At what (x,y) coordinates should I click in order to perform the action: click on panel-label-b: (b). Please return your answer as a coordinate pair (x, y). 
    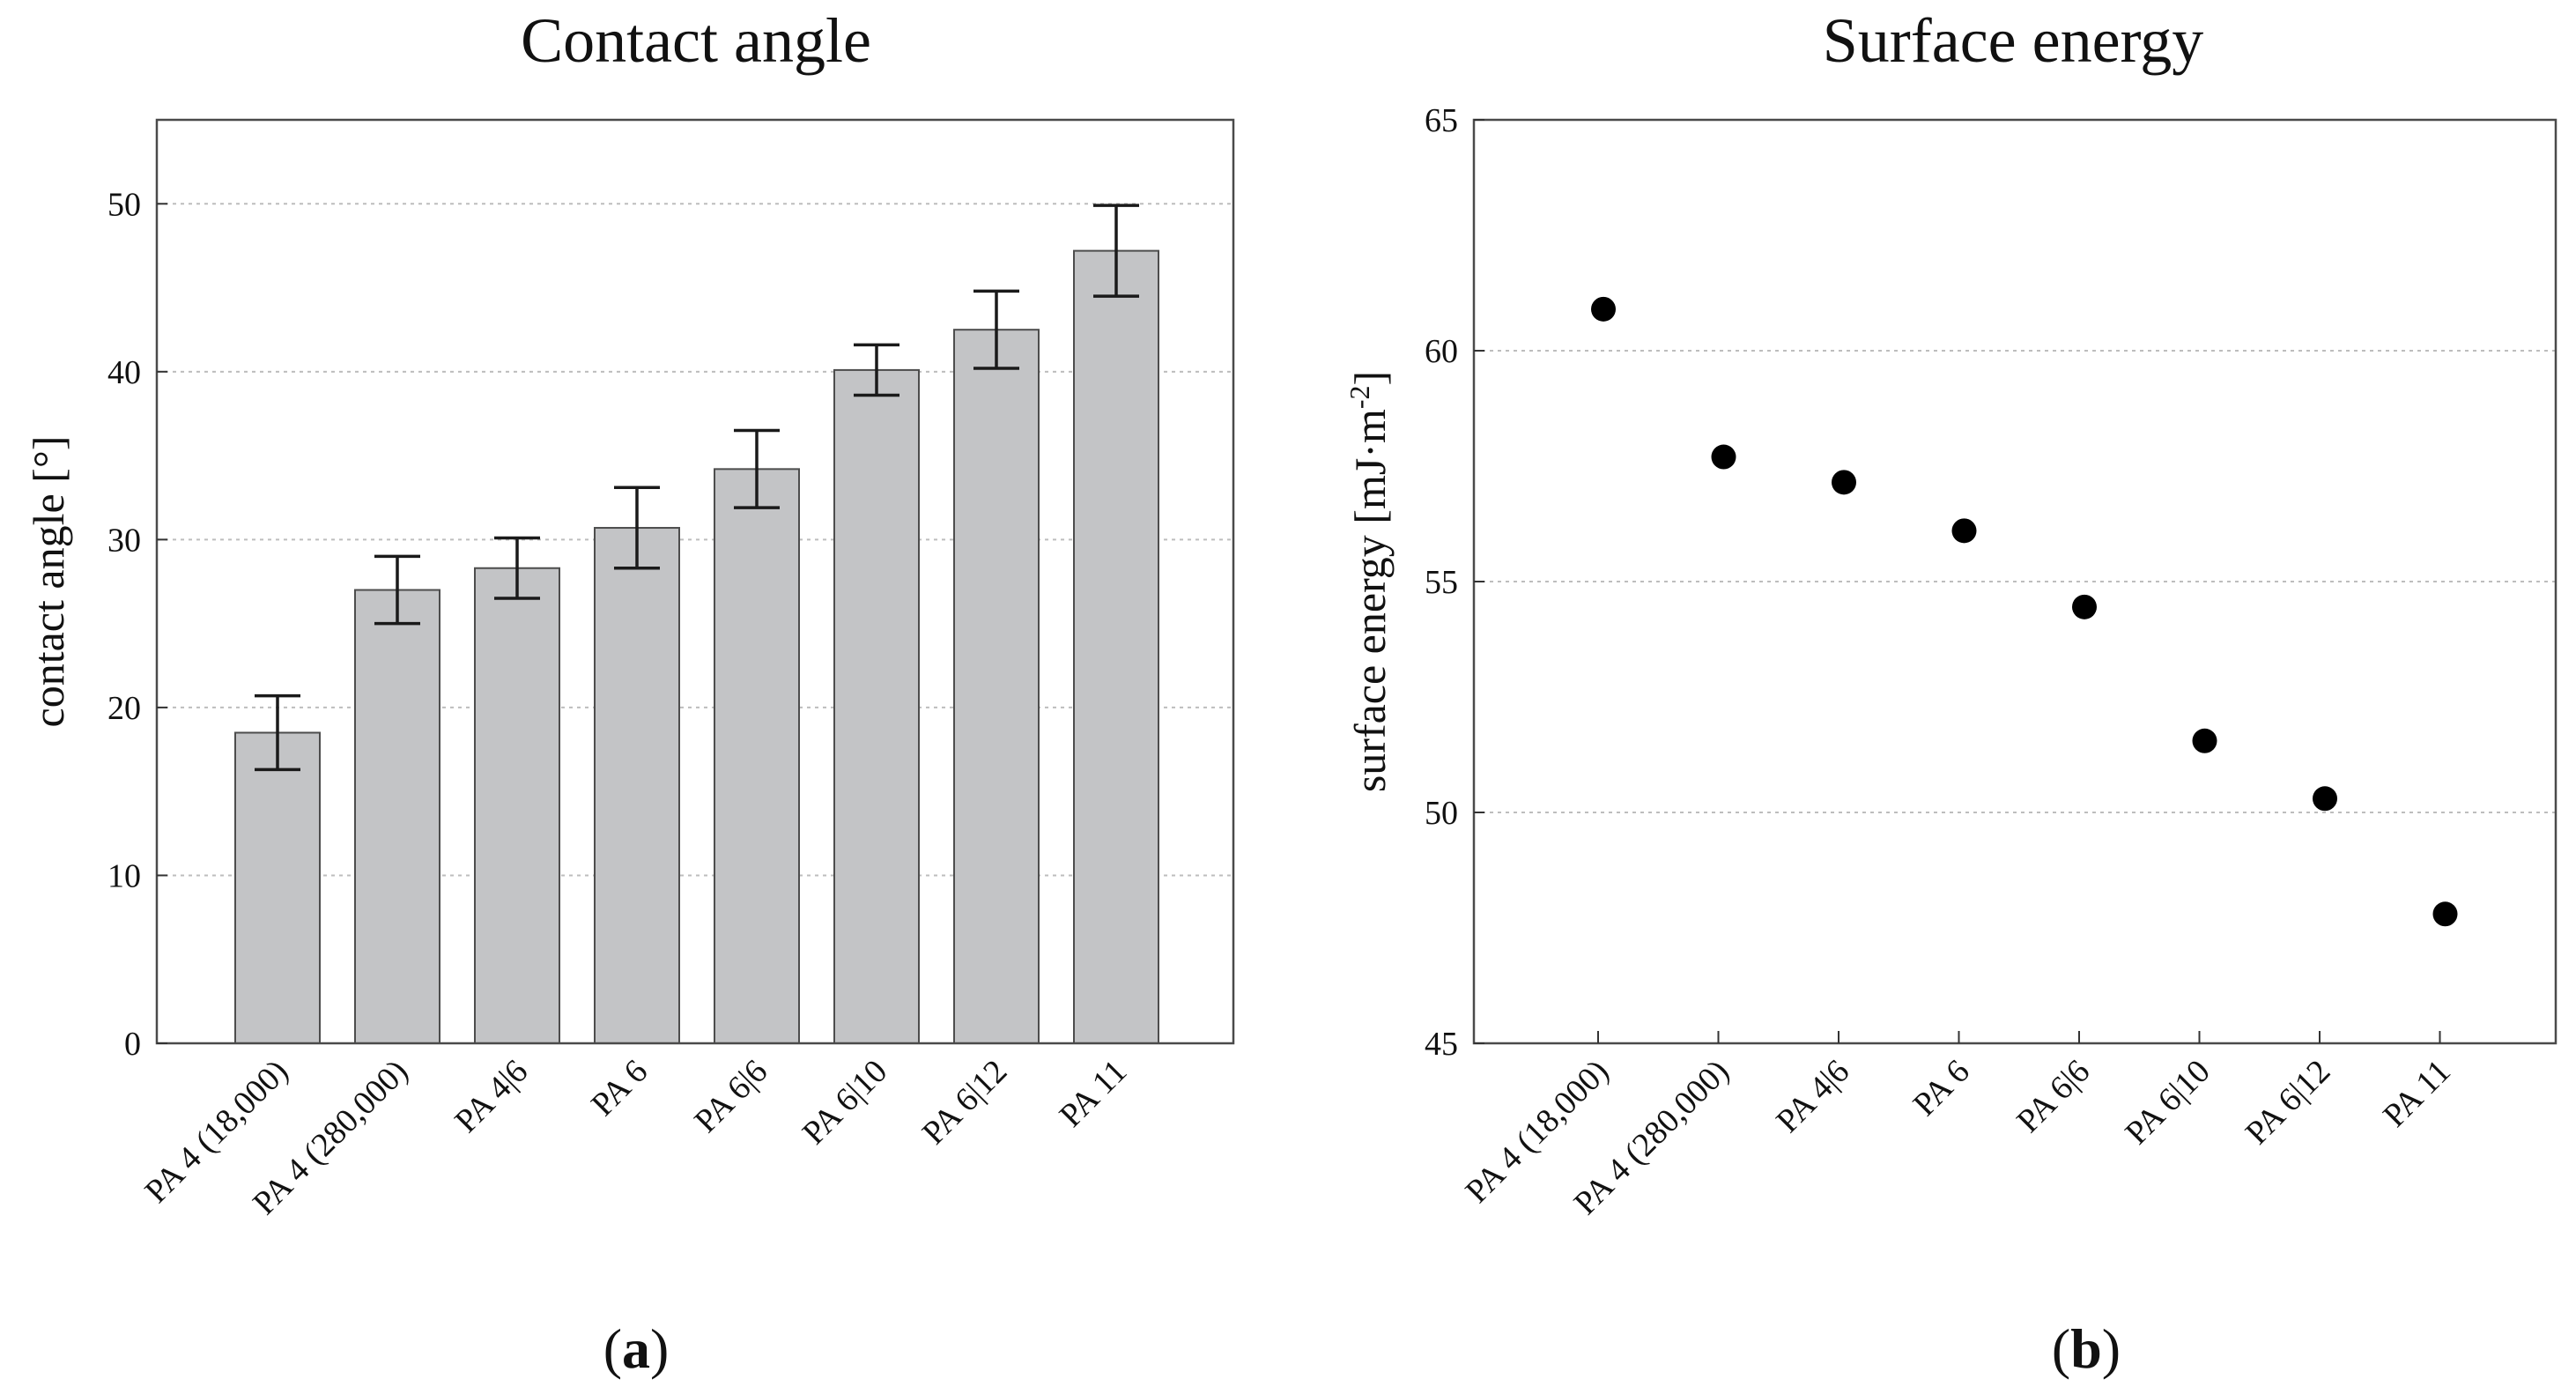
    Looking at the image, I should click on (2086, 1348).